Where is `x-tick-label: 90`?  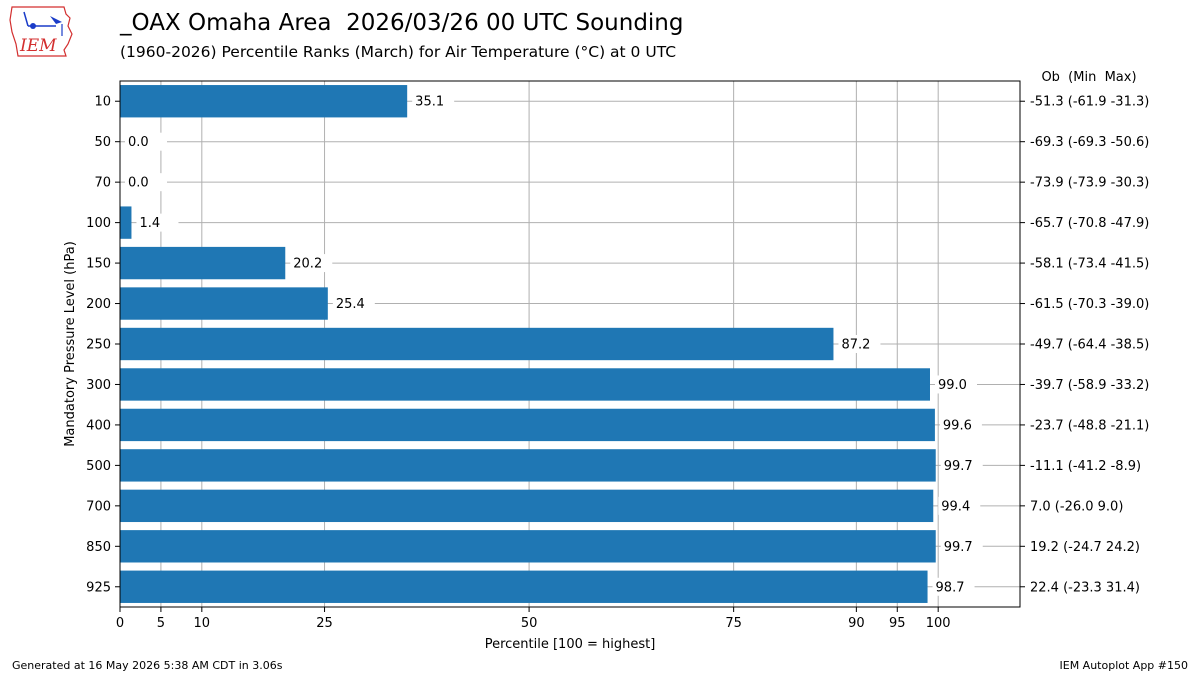 x-tick-label: 90 is located at coordinates (856, 623).